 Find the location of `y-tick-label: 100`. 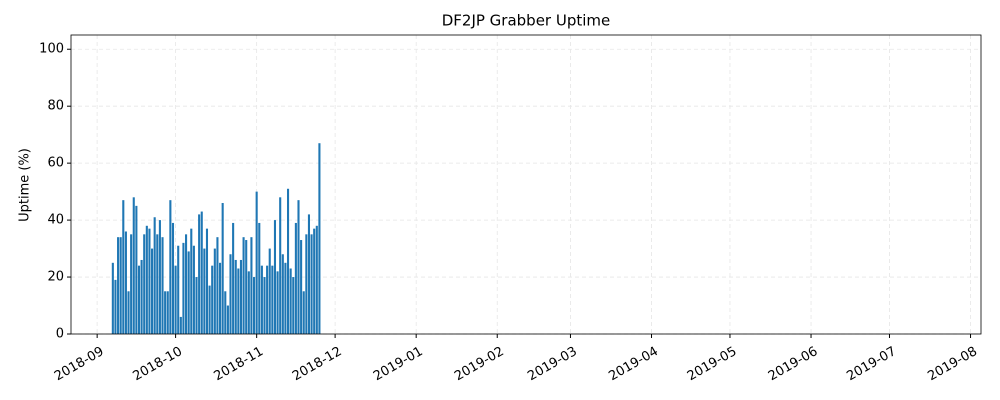

y-tick-label: 100 is located at coordinates (51, 49).